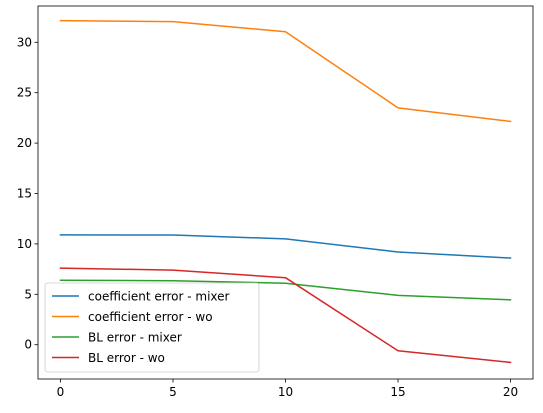  Describe the element at coordinates (24, 143) in the screenshot. I see `y-tick-label: 20` at that location.